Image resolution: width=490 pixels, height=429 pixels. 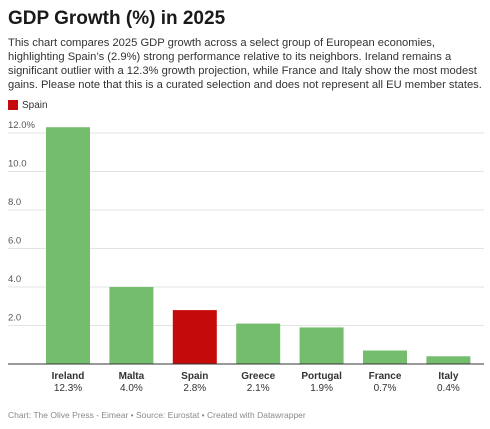 I want to click on bar-portugal, so click(x=321, y=345).